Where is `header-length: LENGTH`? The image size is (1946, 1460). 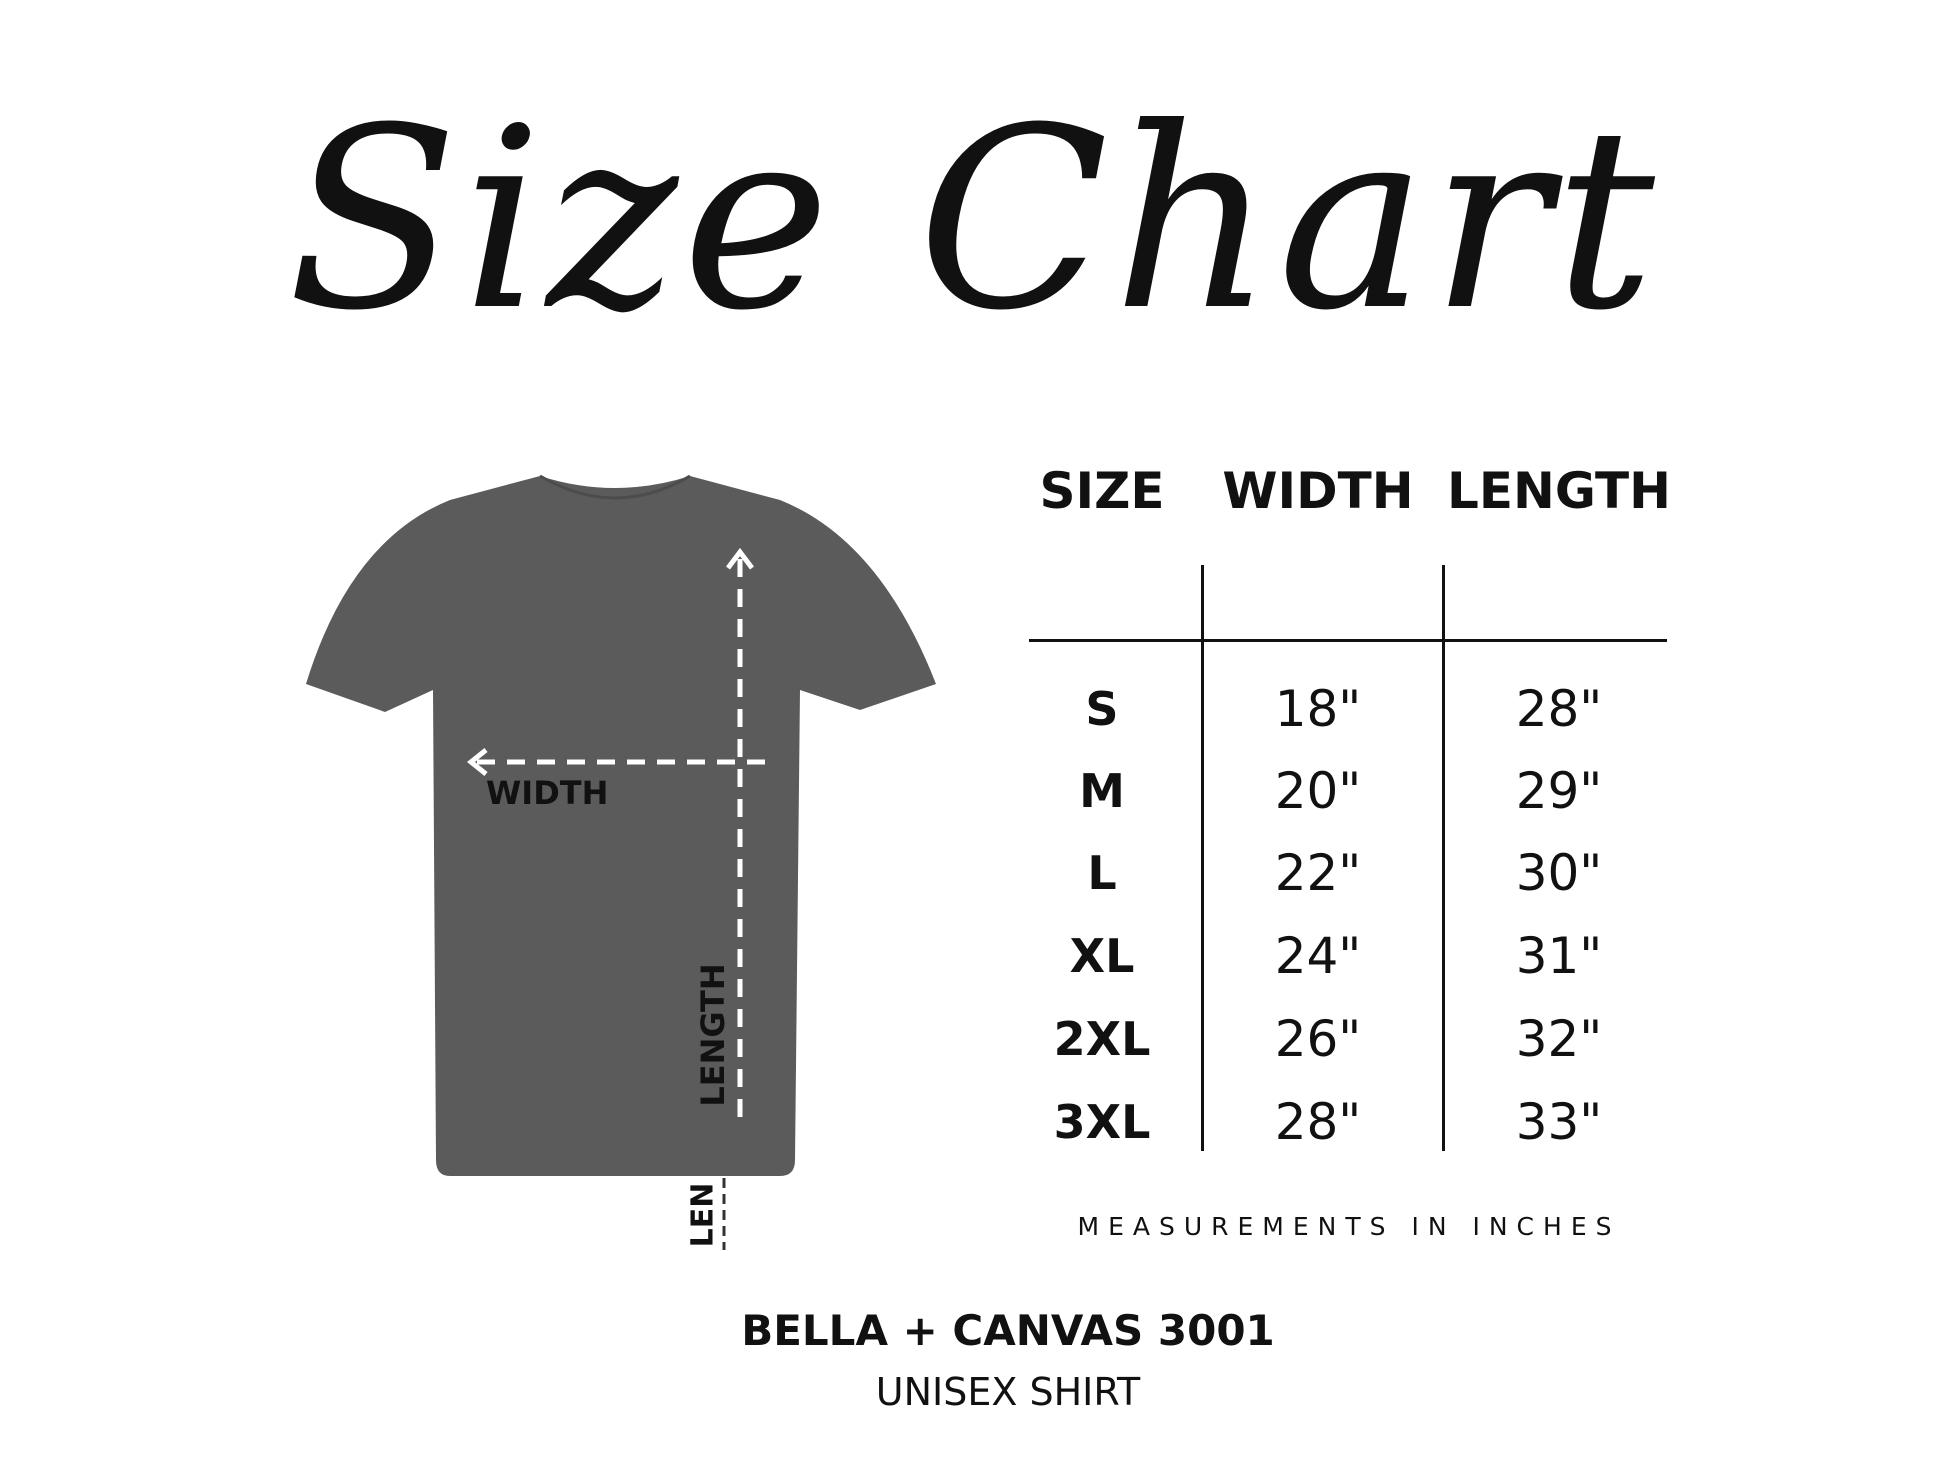
header-length: LENGTH is located at coordinates (1559, 491).